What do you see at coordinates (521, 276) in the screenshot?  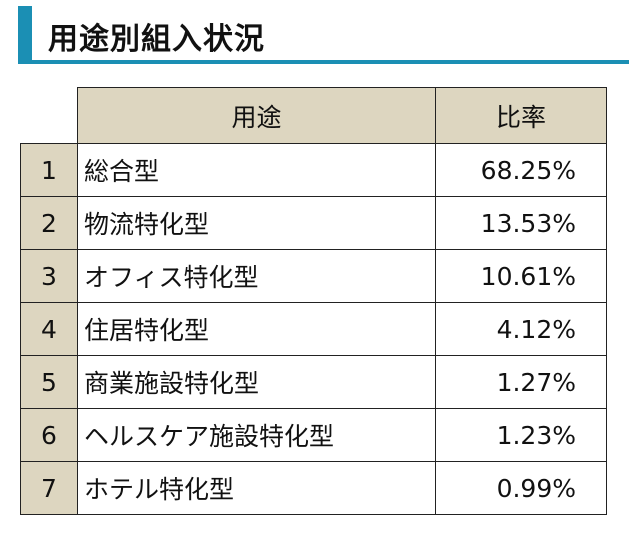 I see `row-rate: 10.61%` at bounding box center [521, 276].